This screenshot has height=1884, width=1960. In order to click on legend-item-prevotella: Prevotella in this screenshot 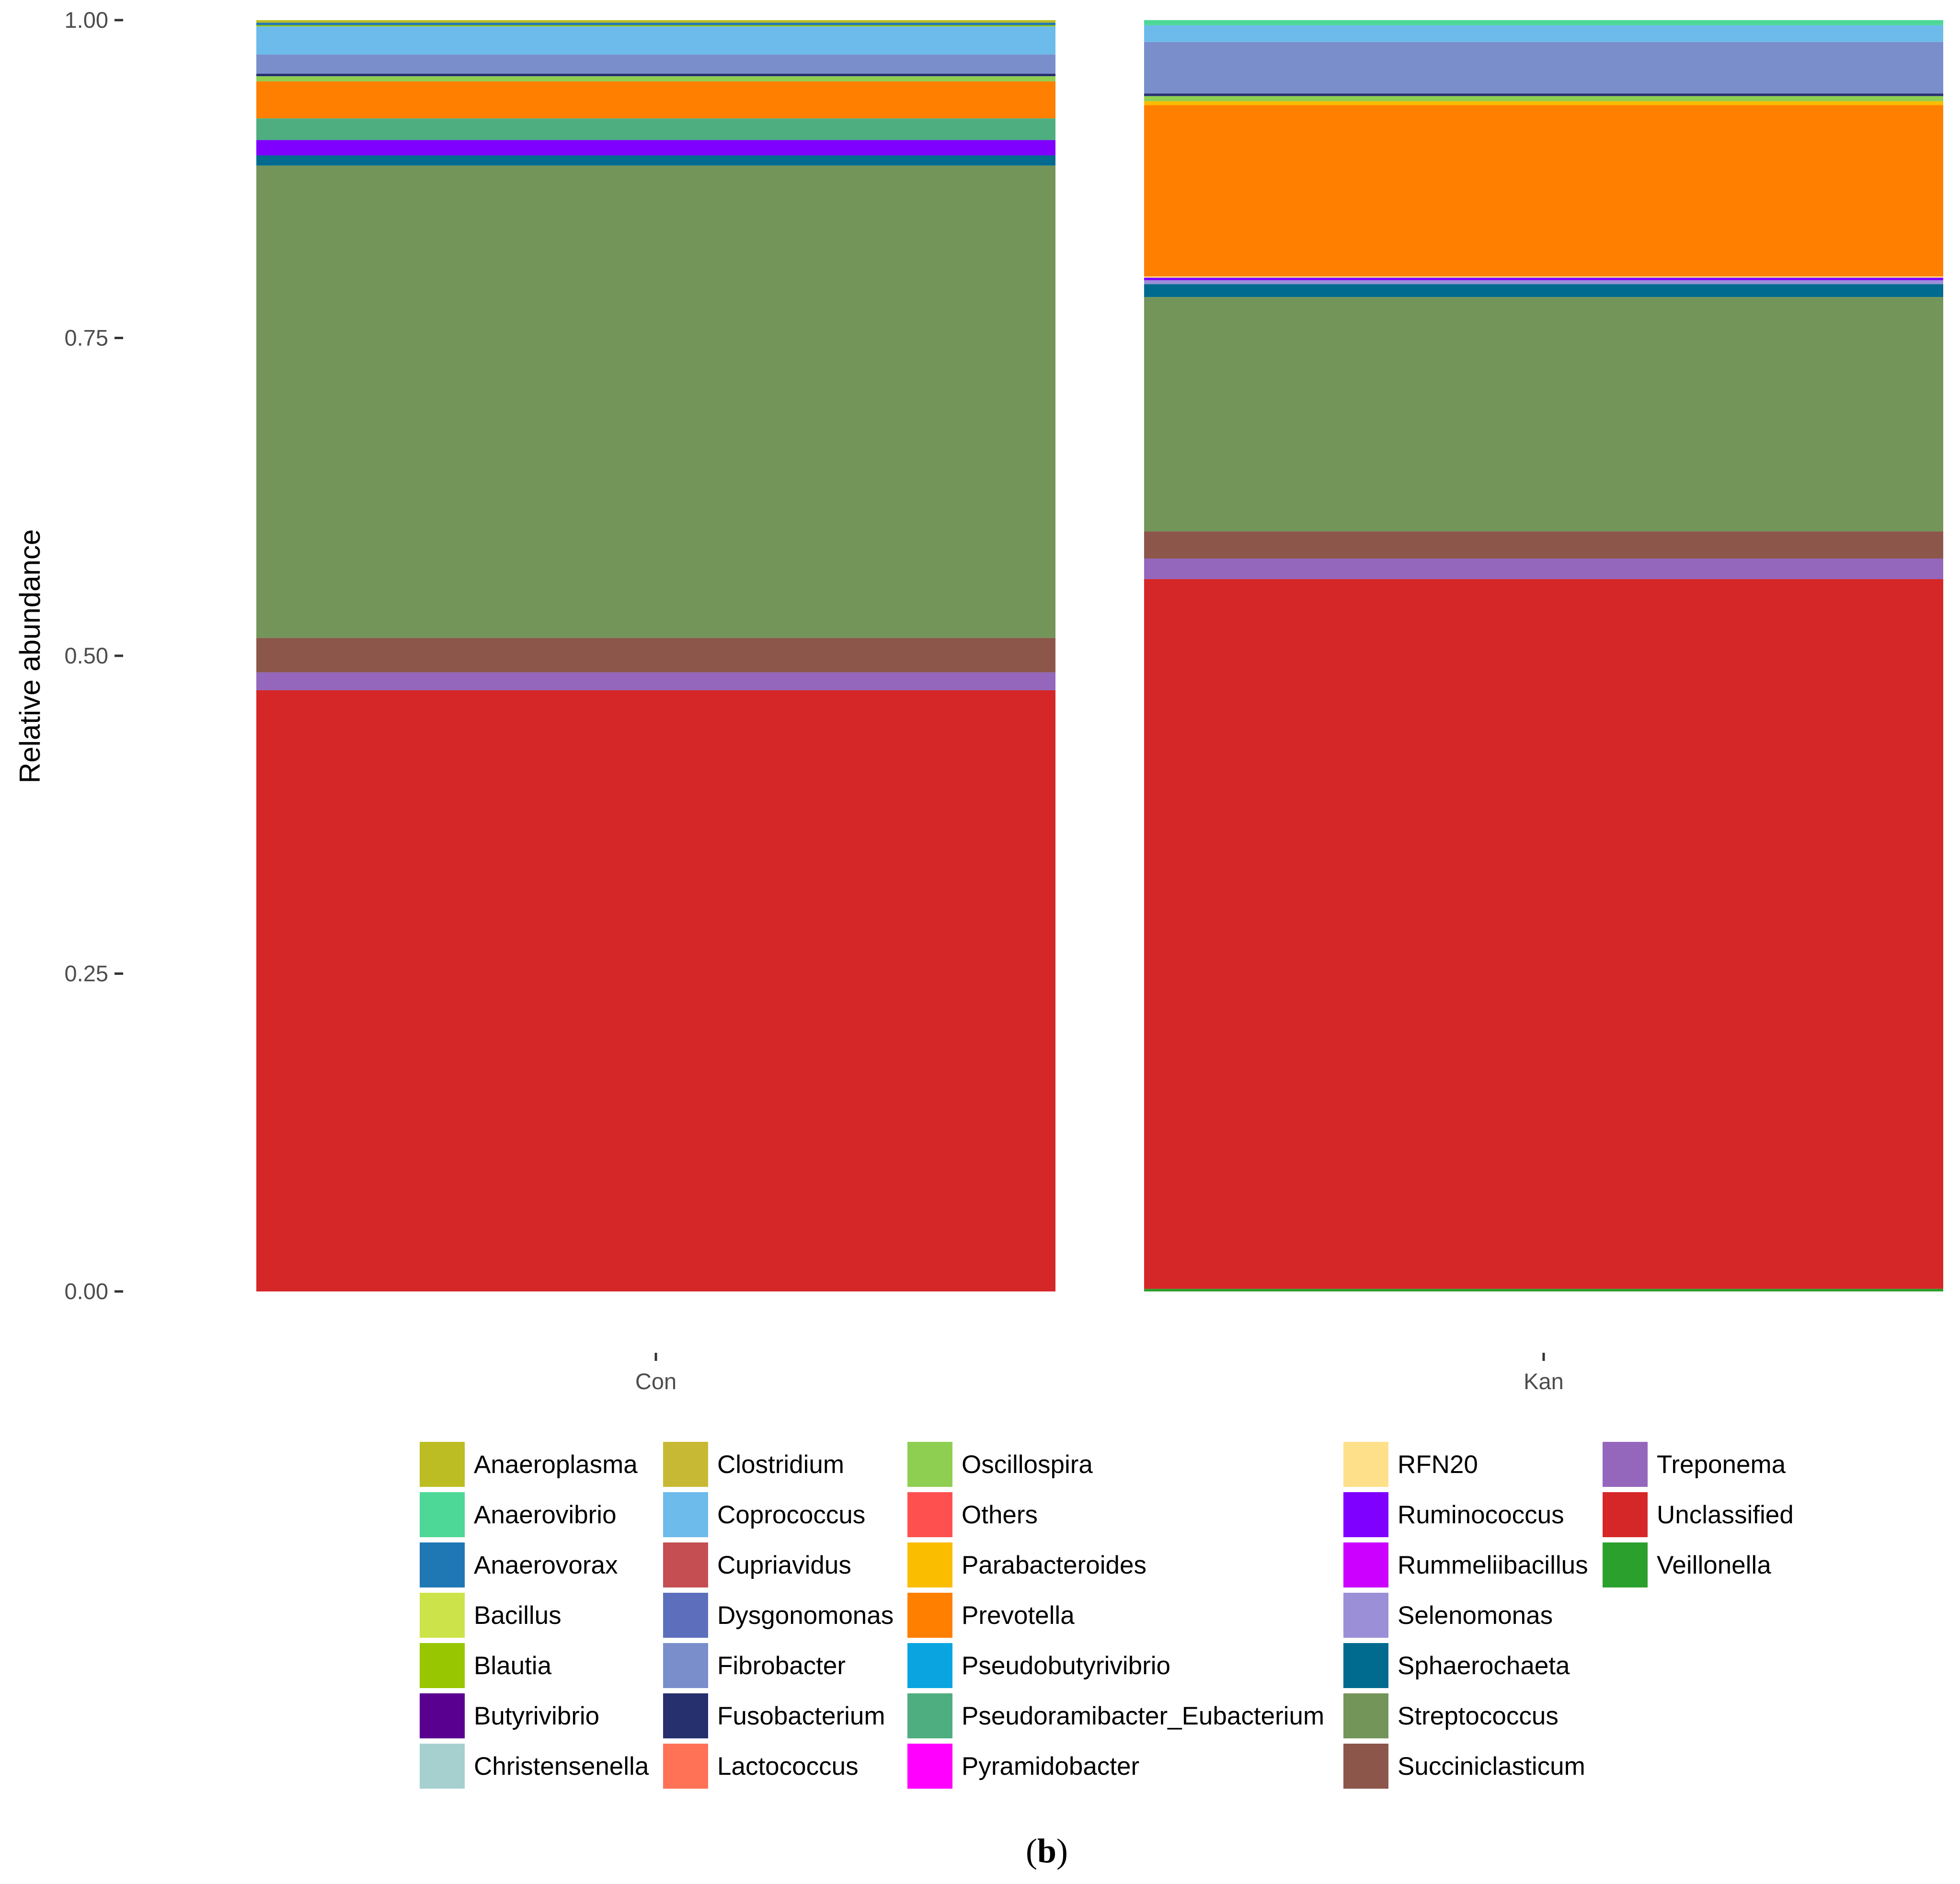, I will do `click(990, 1615)`.